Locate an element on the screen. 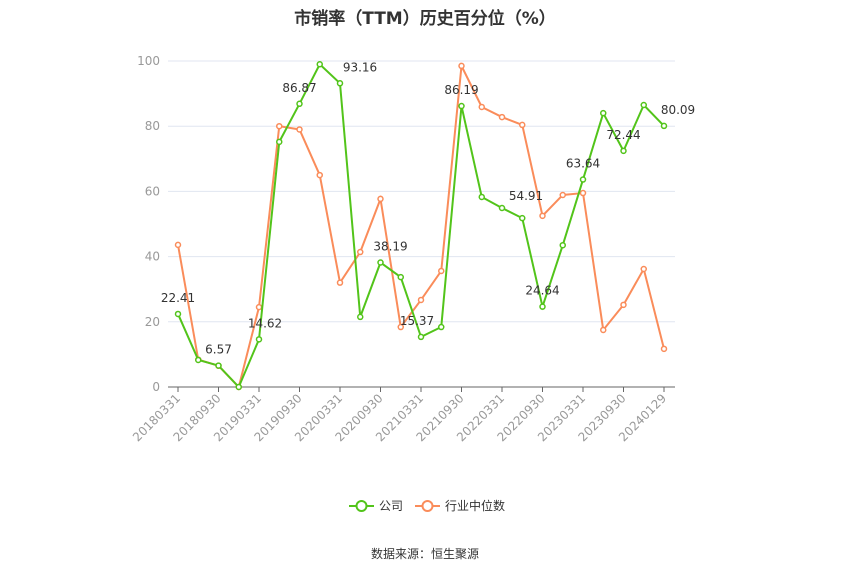 The image size is (850, 574). data-label: 93.16 is located at coordinates (360, 67).